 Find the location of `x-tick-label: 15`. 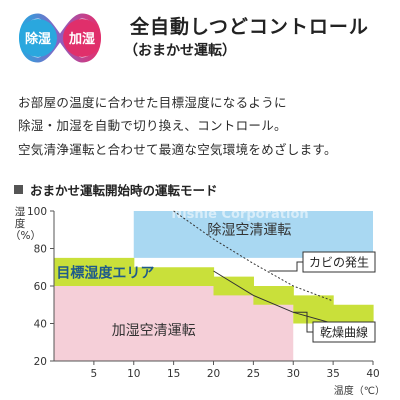

x-tick-label: 15 is located at coordinates (173, 374).